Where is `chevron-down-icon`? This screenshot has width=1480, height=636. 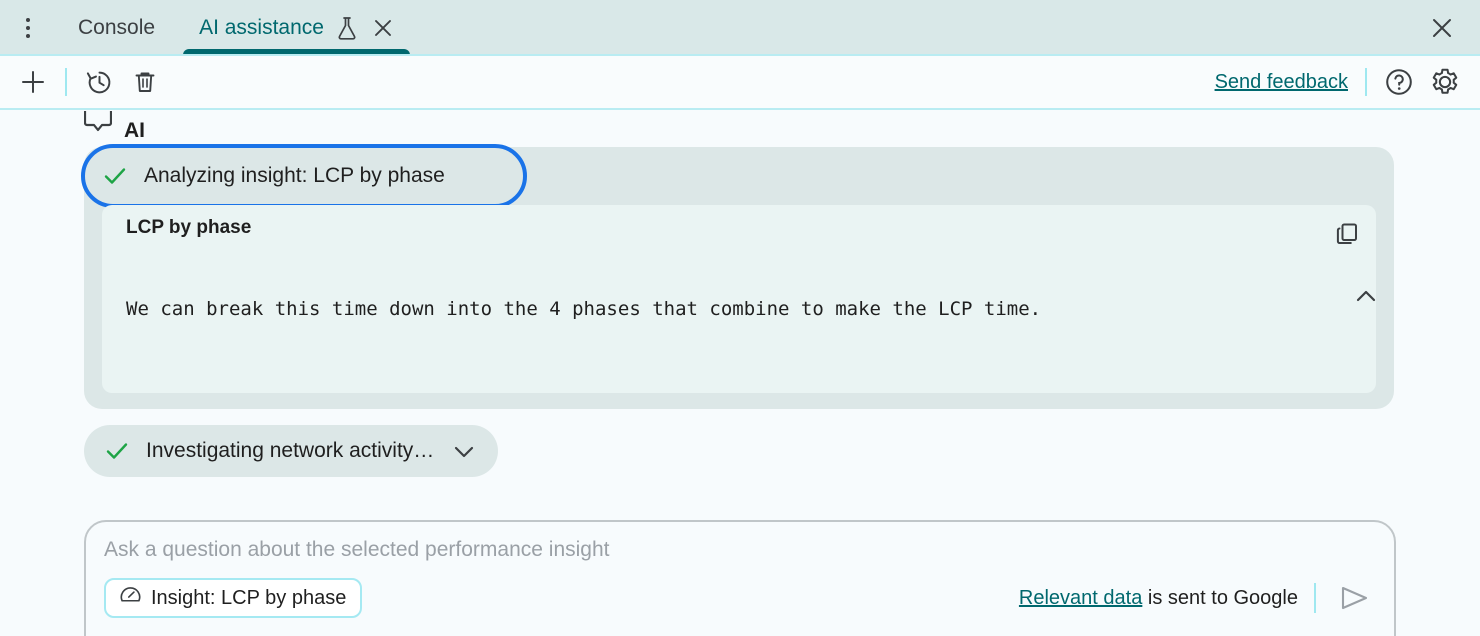
chevron-down-icon is located at coordinates (464, 451).